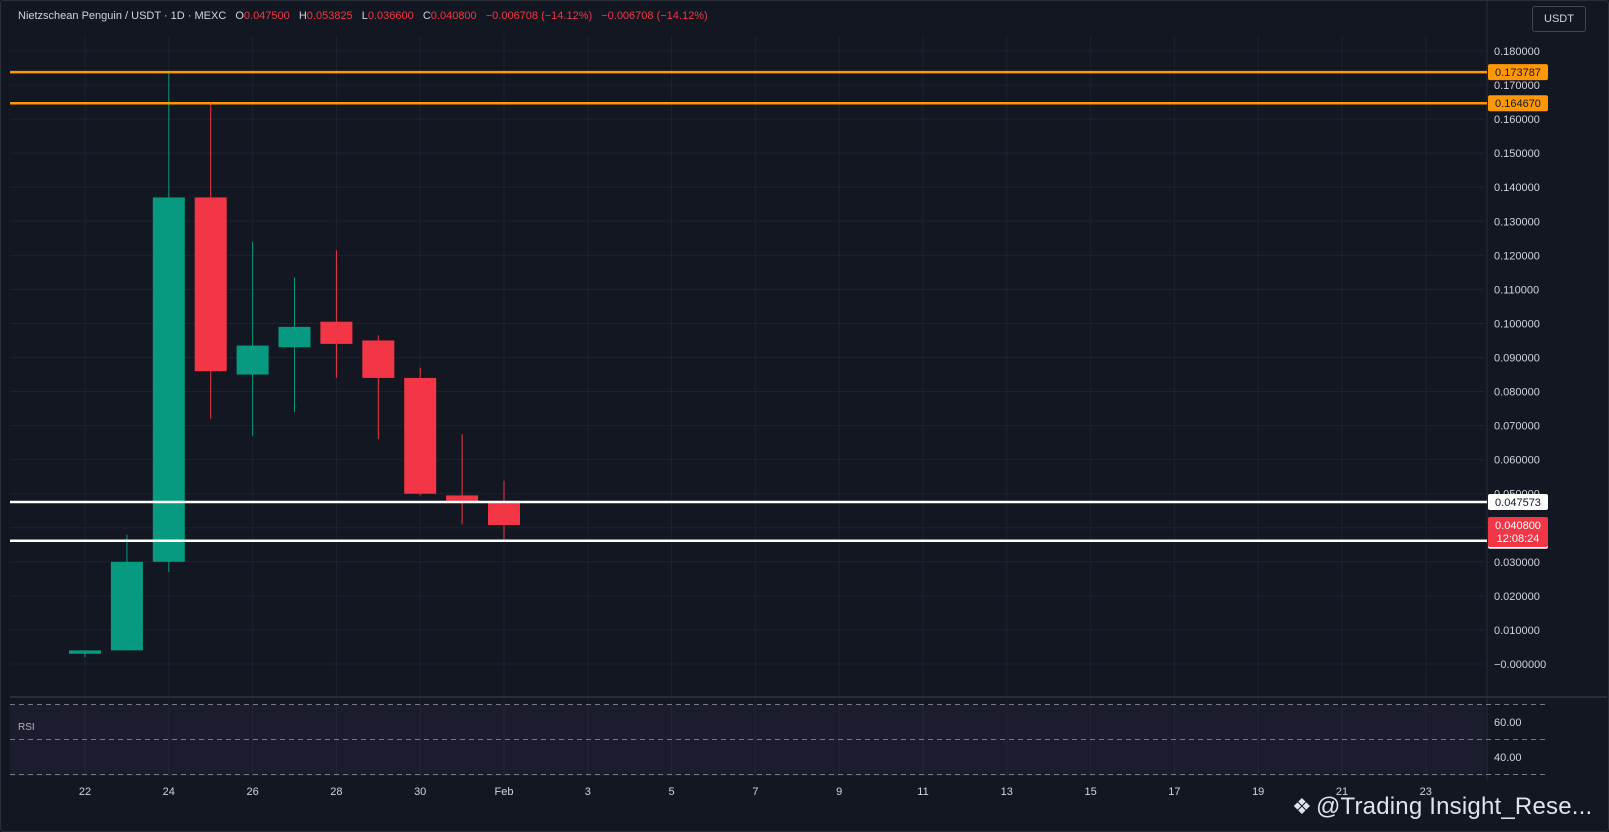 This screenshot has width=1609, height=832. What do you see at coordinates (747, 740) in the screenshot?
I see `rsi-band-fill` at bounding box center [747, 740].